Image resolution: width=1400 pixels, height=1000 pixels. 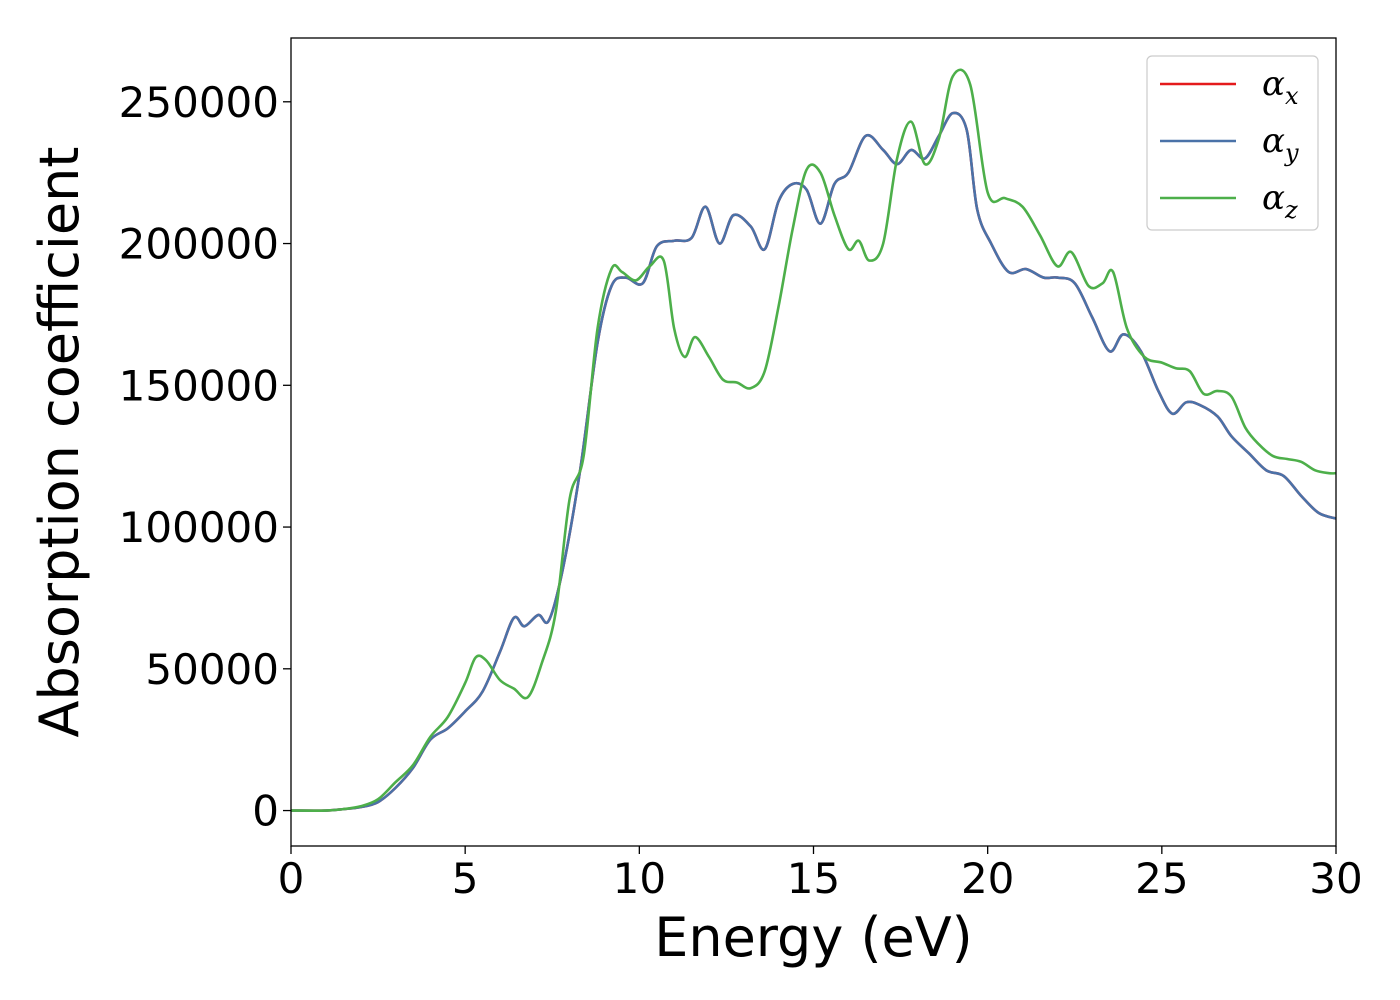 I want to click on x-axis-label: Energy (eV), so click(x=813, y=937).